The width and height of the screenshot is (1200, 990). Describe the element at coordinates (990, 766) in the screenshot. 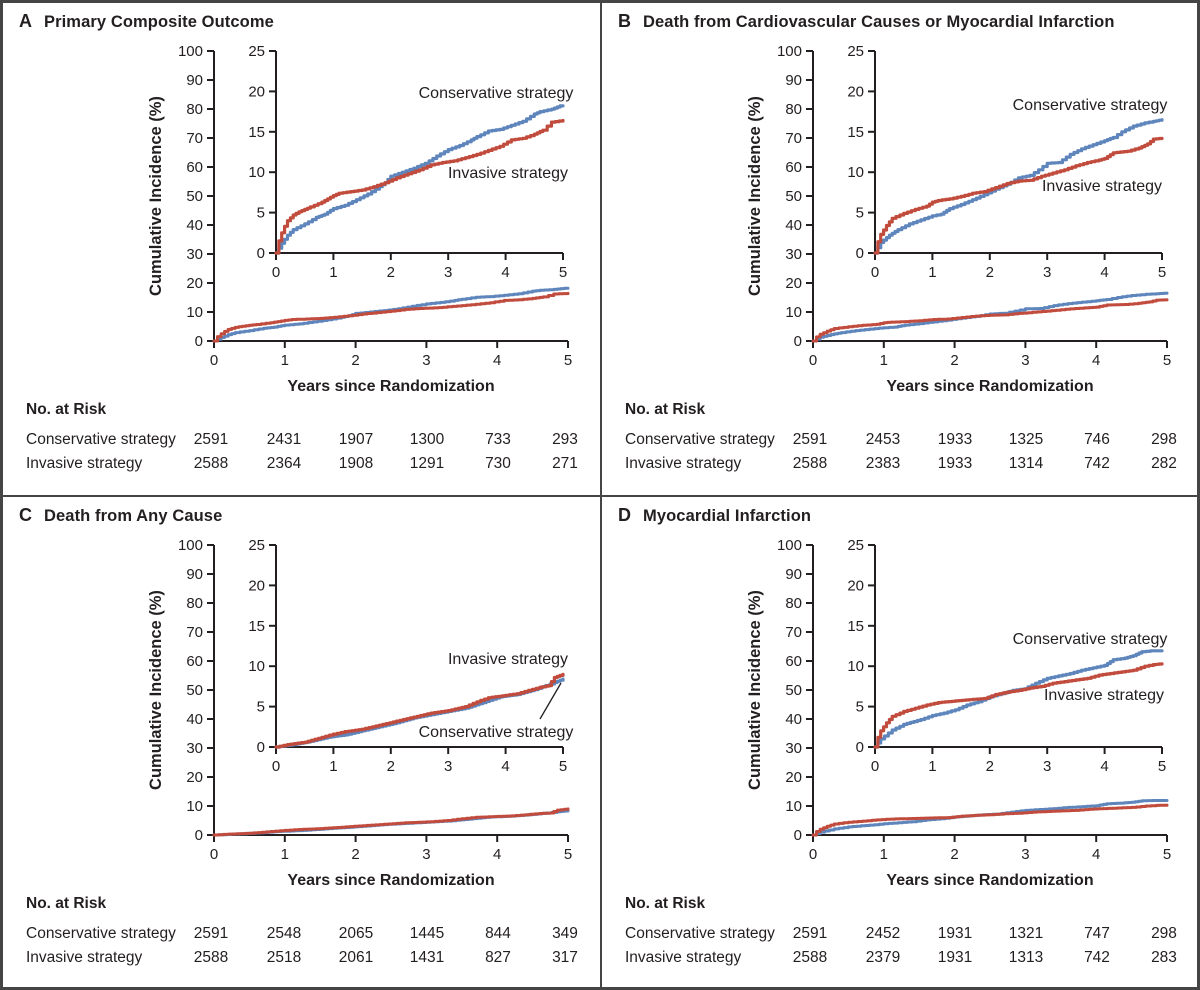

I see `panel-d-inset-xtick-label: 2` at that location.